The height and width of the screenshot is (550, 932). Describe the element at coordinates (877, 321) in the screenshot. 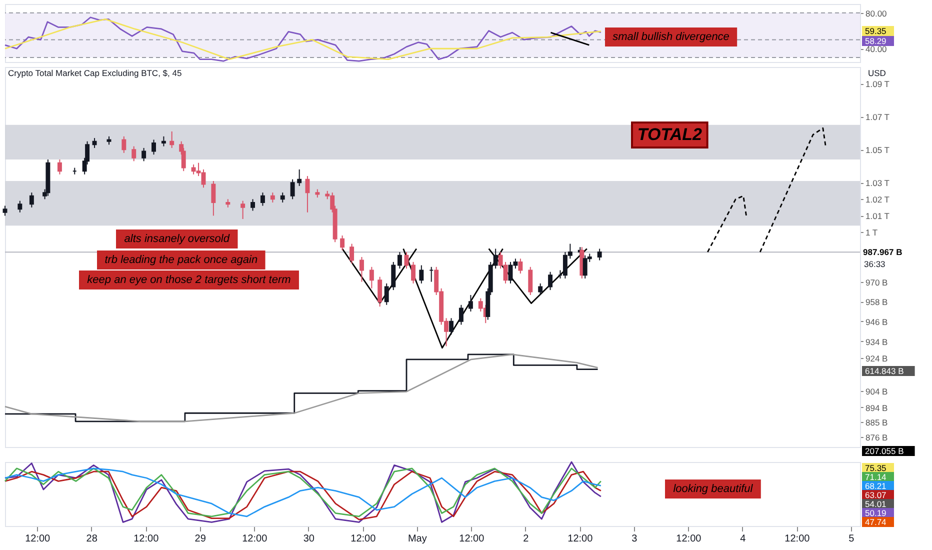

I see `y-tick-label: 946 B` at that location.